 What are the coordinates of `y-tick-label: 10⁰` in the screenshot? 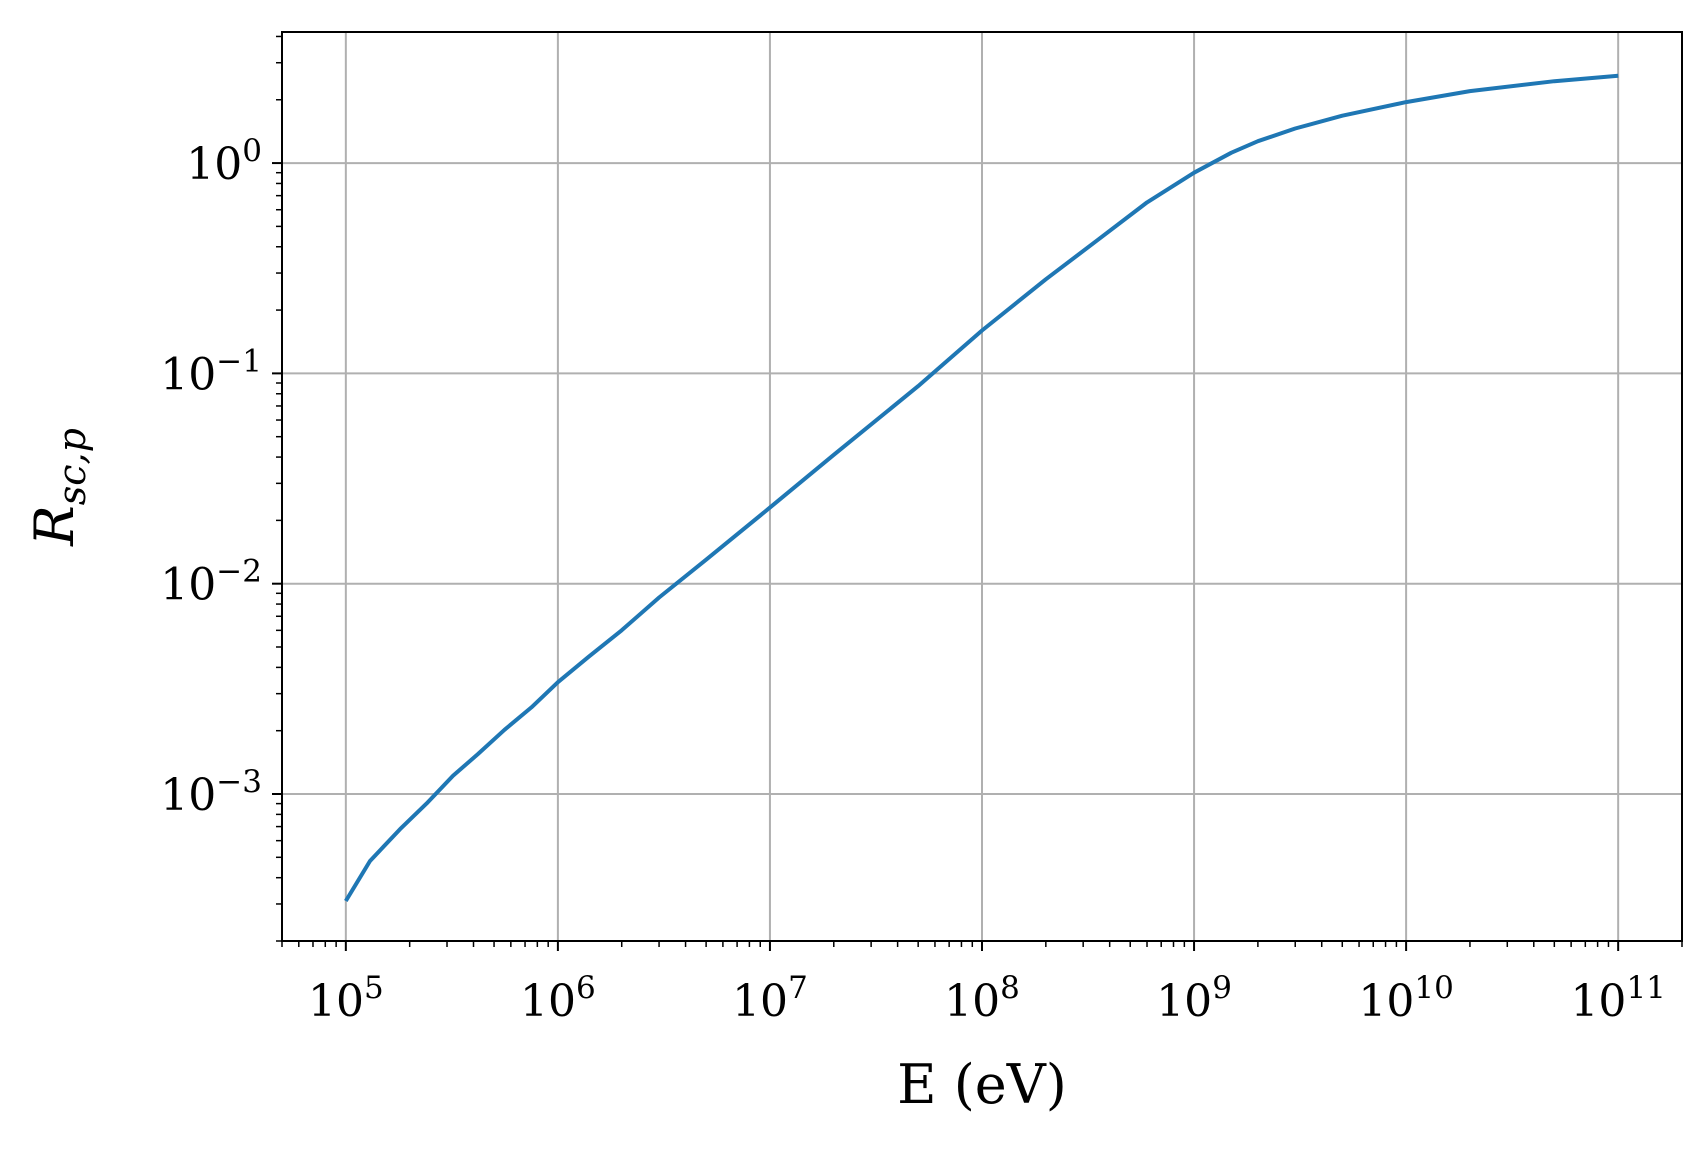 It's located at (224, 161).